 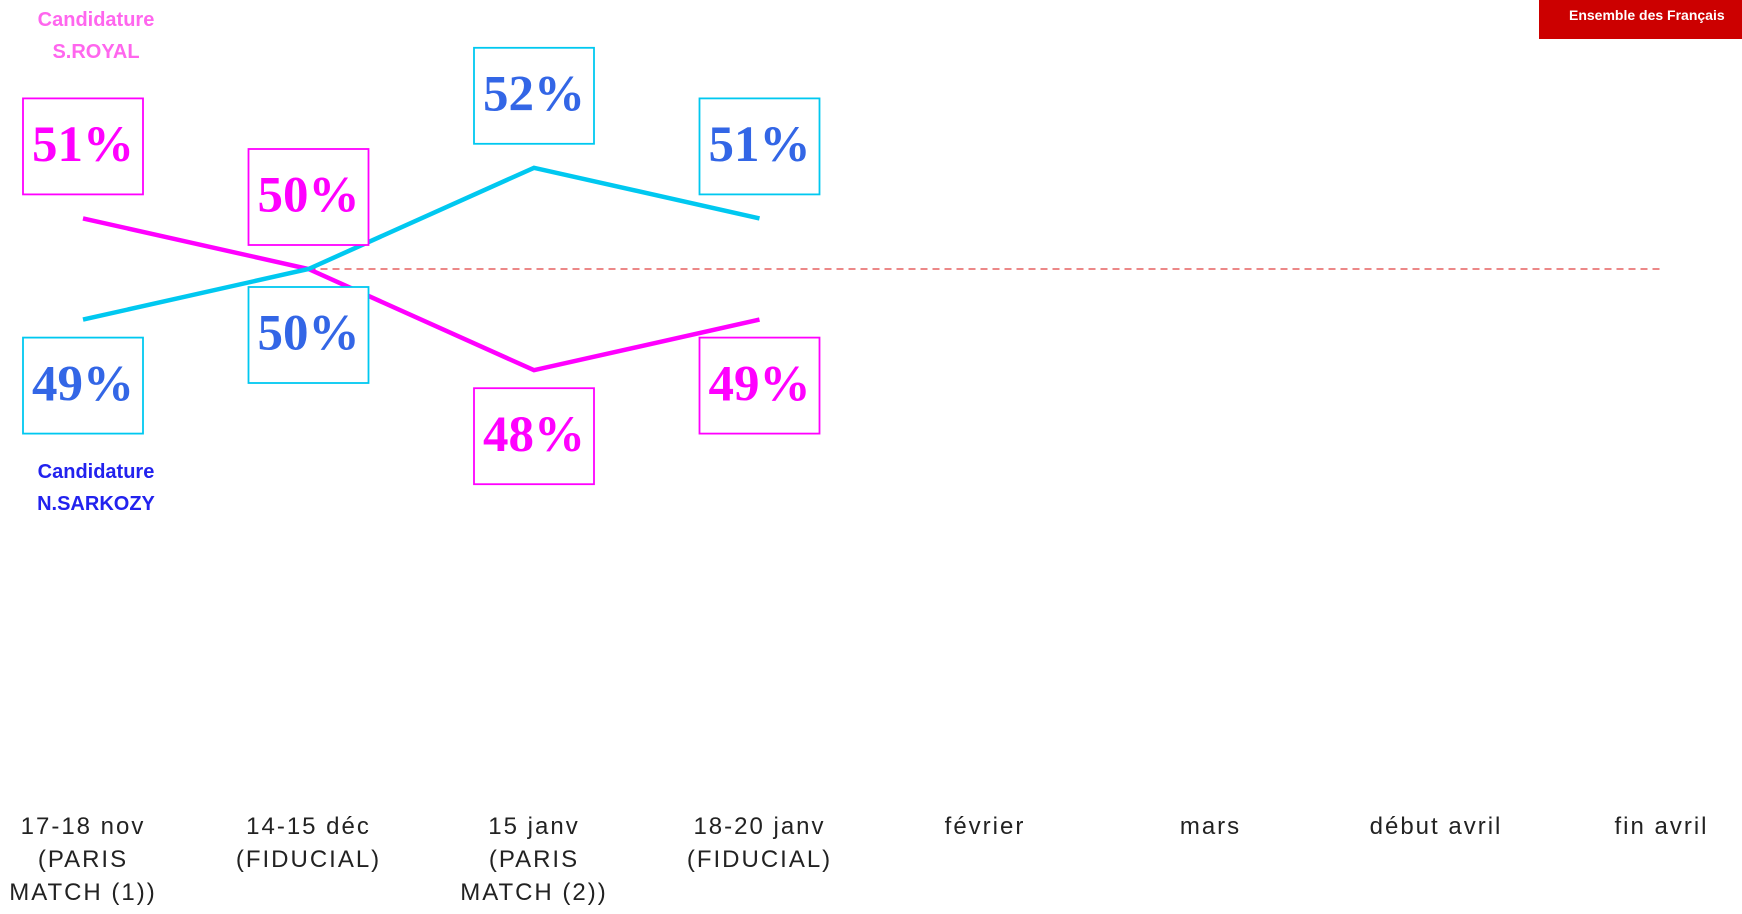 What do you see at coordinates (83, 859) in the screenshot?
I see `x-tick-label: 17-18 nov (PARIS MATCH (1))` at bounding box center [83, 859].